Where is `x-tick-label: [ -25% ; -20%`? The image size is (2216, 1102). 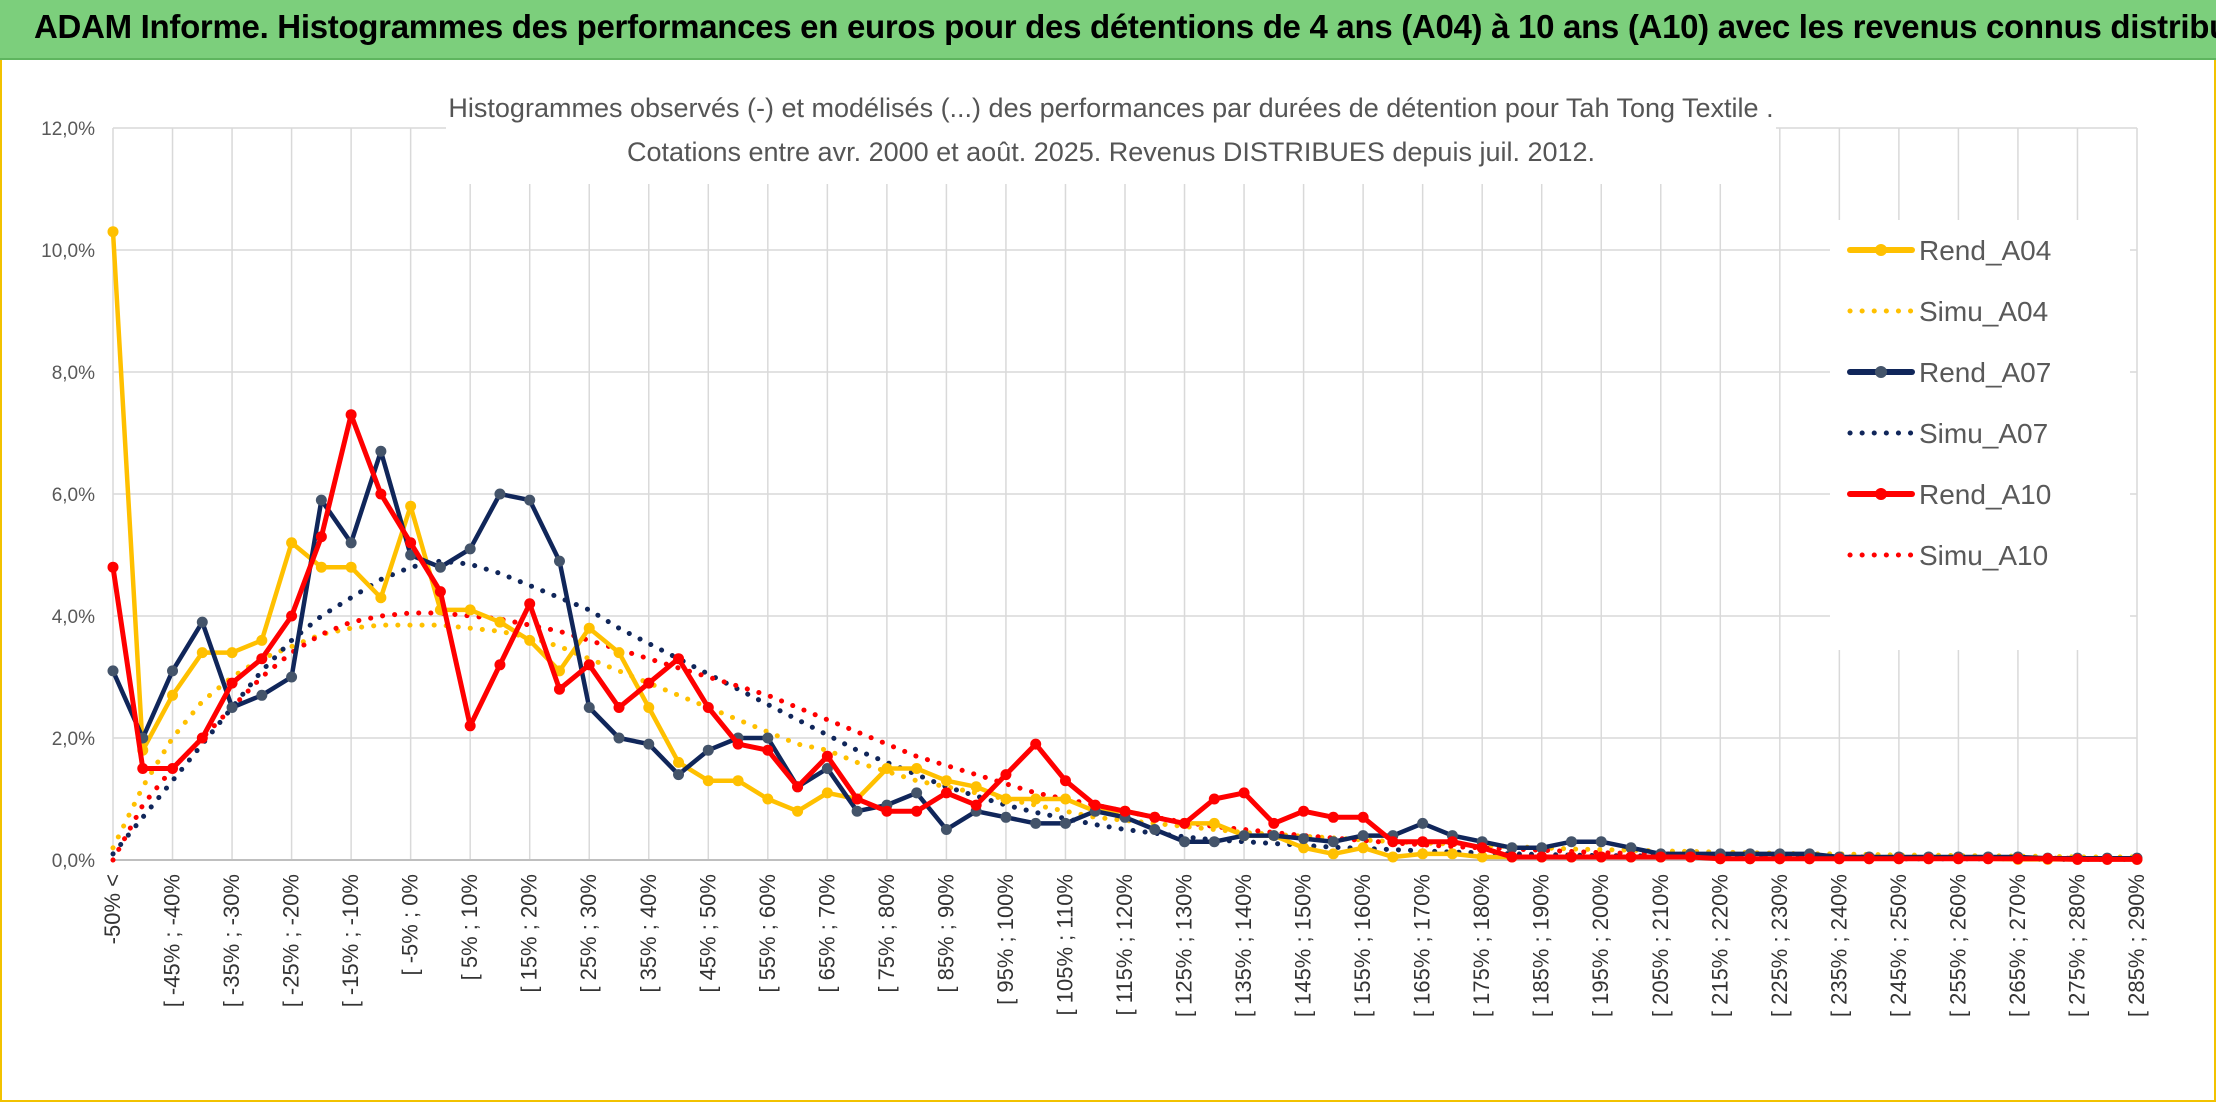
x-tick-label: [ -25% ; -20% is located at coordinates (291, 940).